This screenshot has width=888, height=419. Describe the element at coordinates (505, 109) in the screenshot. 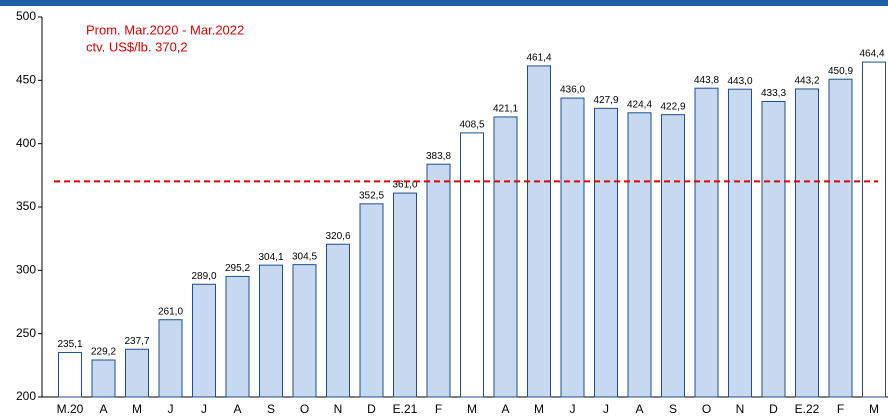

I see `value-label: 421,1` at that location.